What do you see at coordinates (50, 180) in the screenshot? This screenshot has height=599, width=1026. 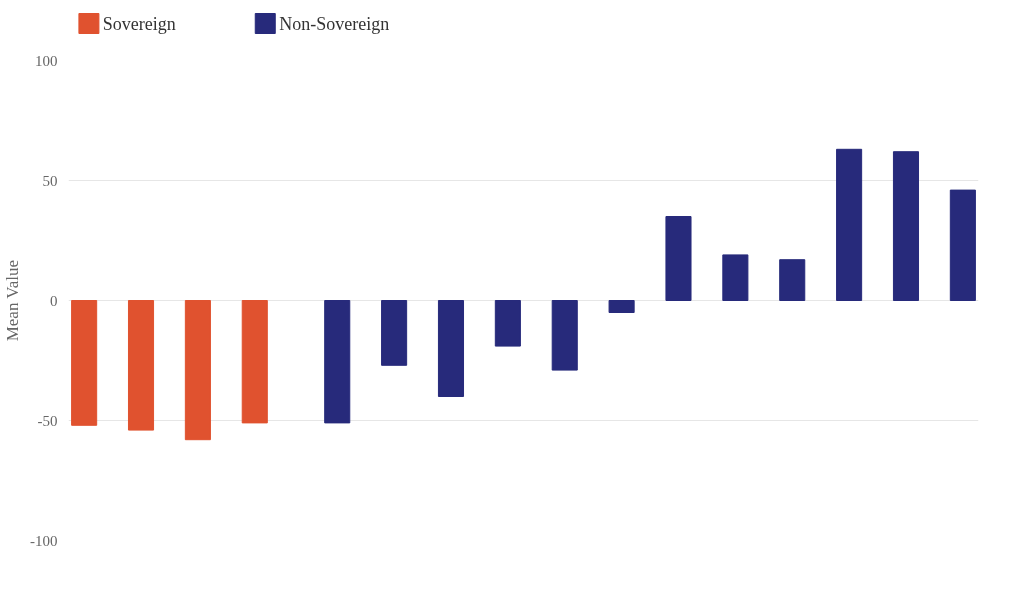 I see `y-tick-label: 50` at bounding box center [50, 180].